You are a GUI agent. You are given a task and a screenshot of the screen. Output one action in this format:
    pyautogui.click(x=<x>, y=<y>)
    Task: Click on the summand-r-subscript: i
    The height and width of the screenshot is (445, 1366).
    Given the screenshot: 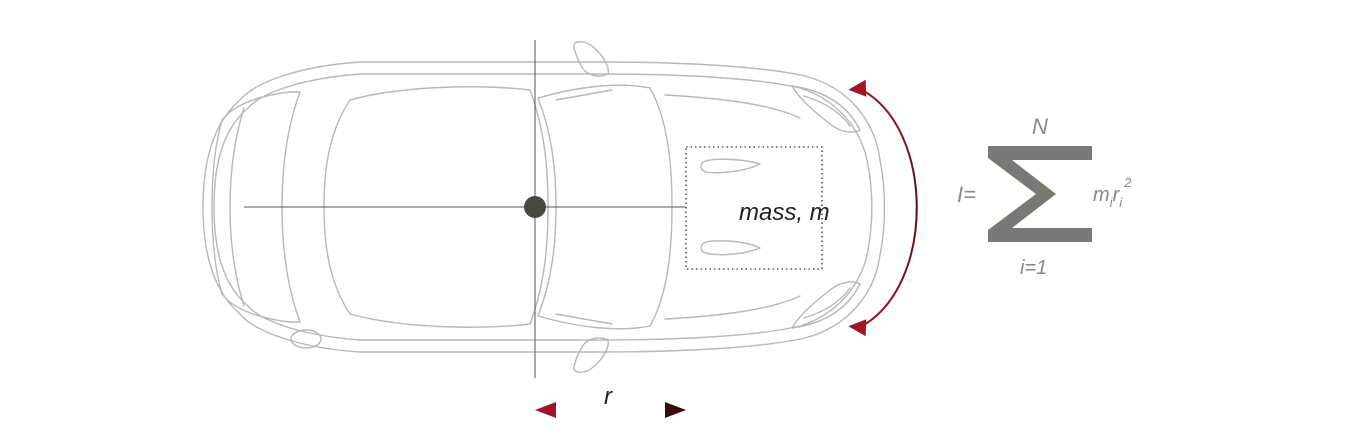 What is the action you would take?
    pyautogui.click(x=1121, y=202)
    